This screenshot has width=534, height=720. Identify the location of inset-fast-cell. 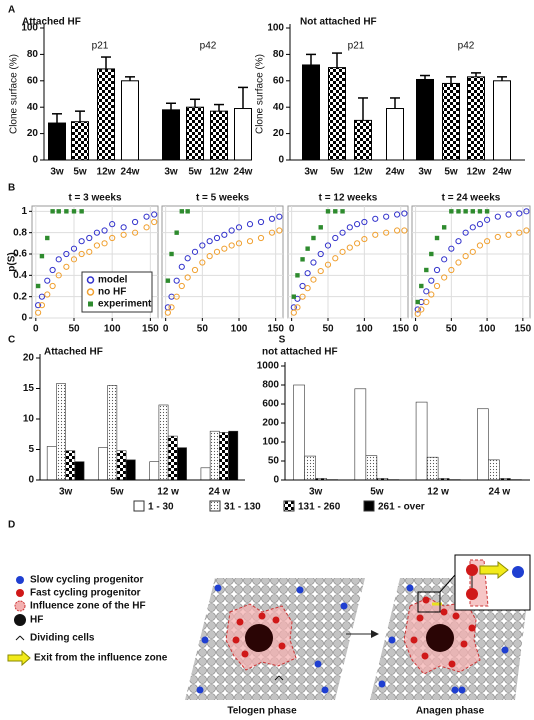
(472, 570).